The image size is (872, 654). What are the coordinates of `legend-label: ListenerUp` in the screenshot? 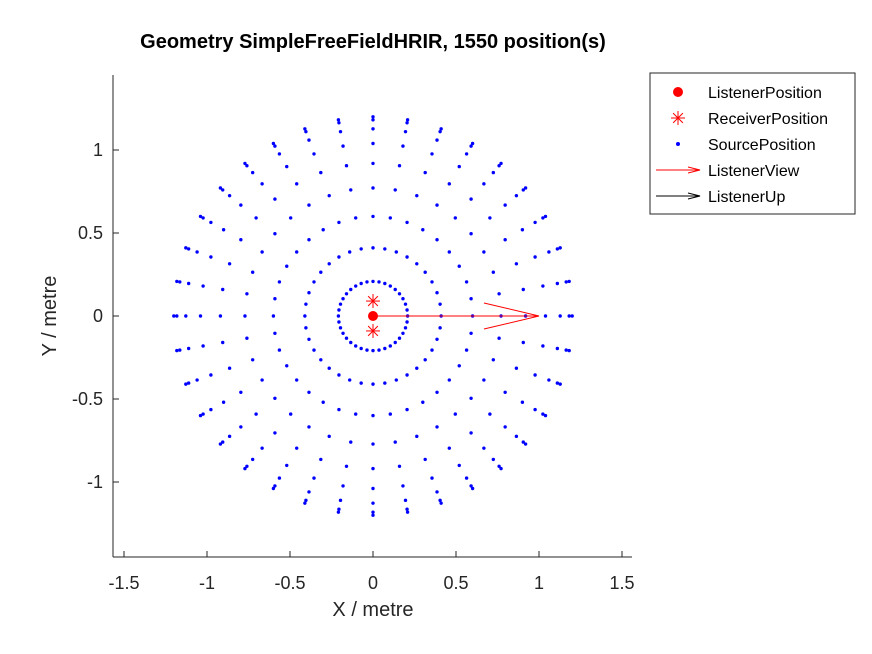 It's located at (746, 197).